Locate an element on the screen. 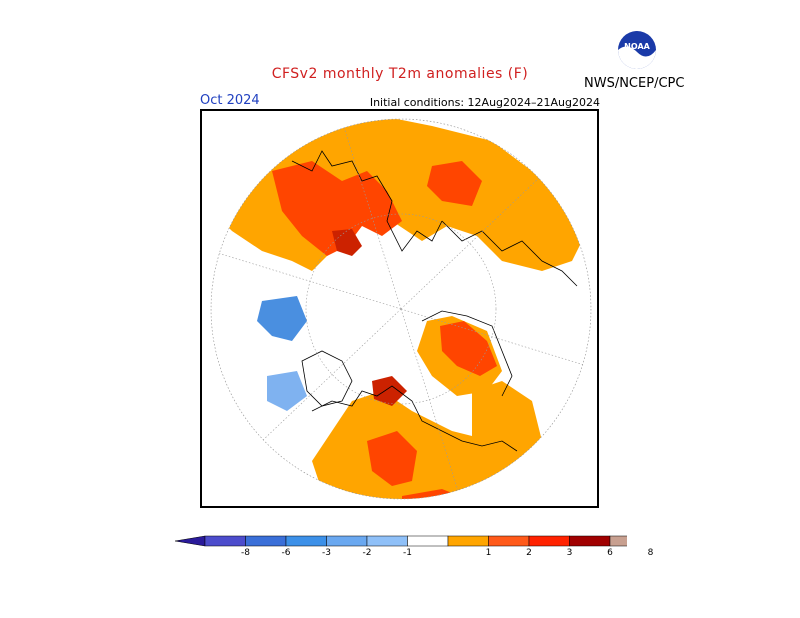  logo-text: NOAA is located at coordinates (637, 46).